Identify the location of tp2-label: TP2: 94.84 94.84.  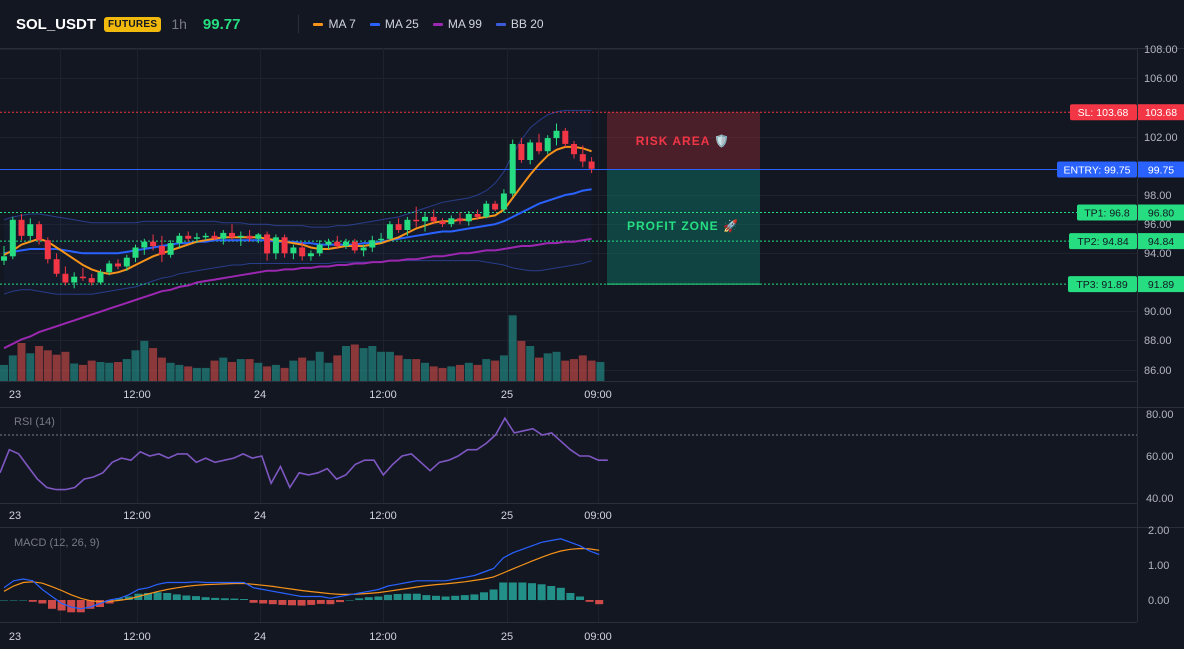
(1126, 241).